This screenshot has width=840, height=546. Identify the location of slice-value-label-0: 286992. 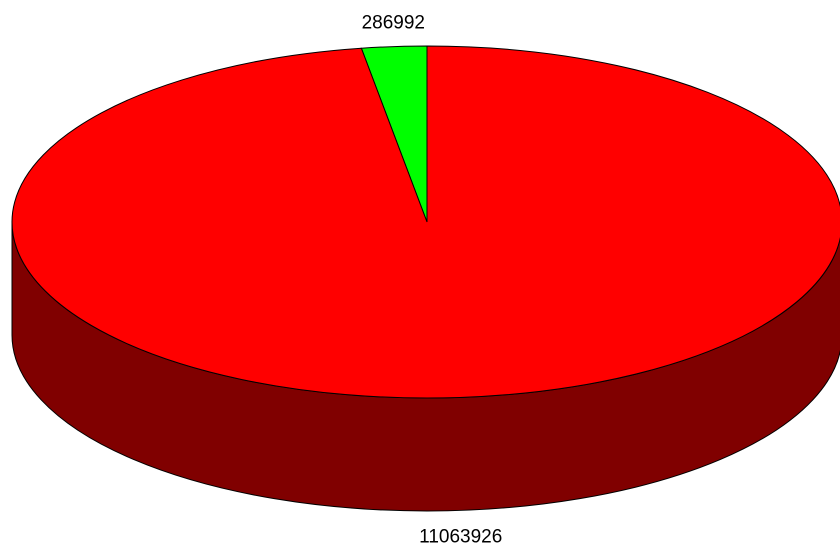
(393, 23).